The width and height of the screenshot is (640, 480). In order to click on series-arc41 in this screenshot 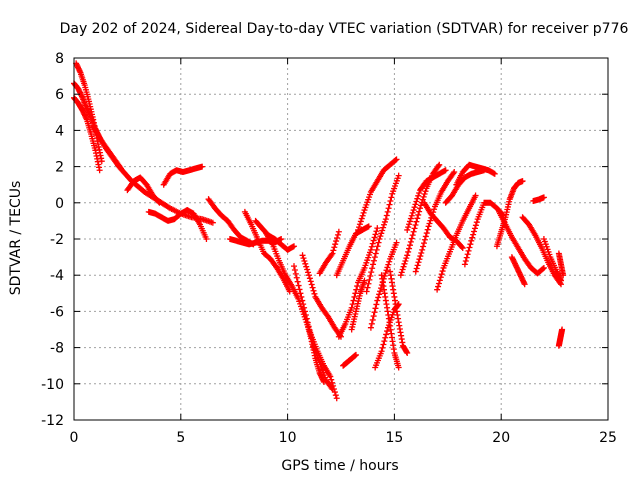, I will do `click(561, 264)`.